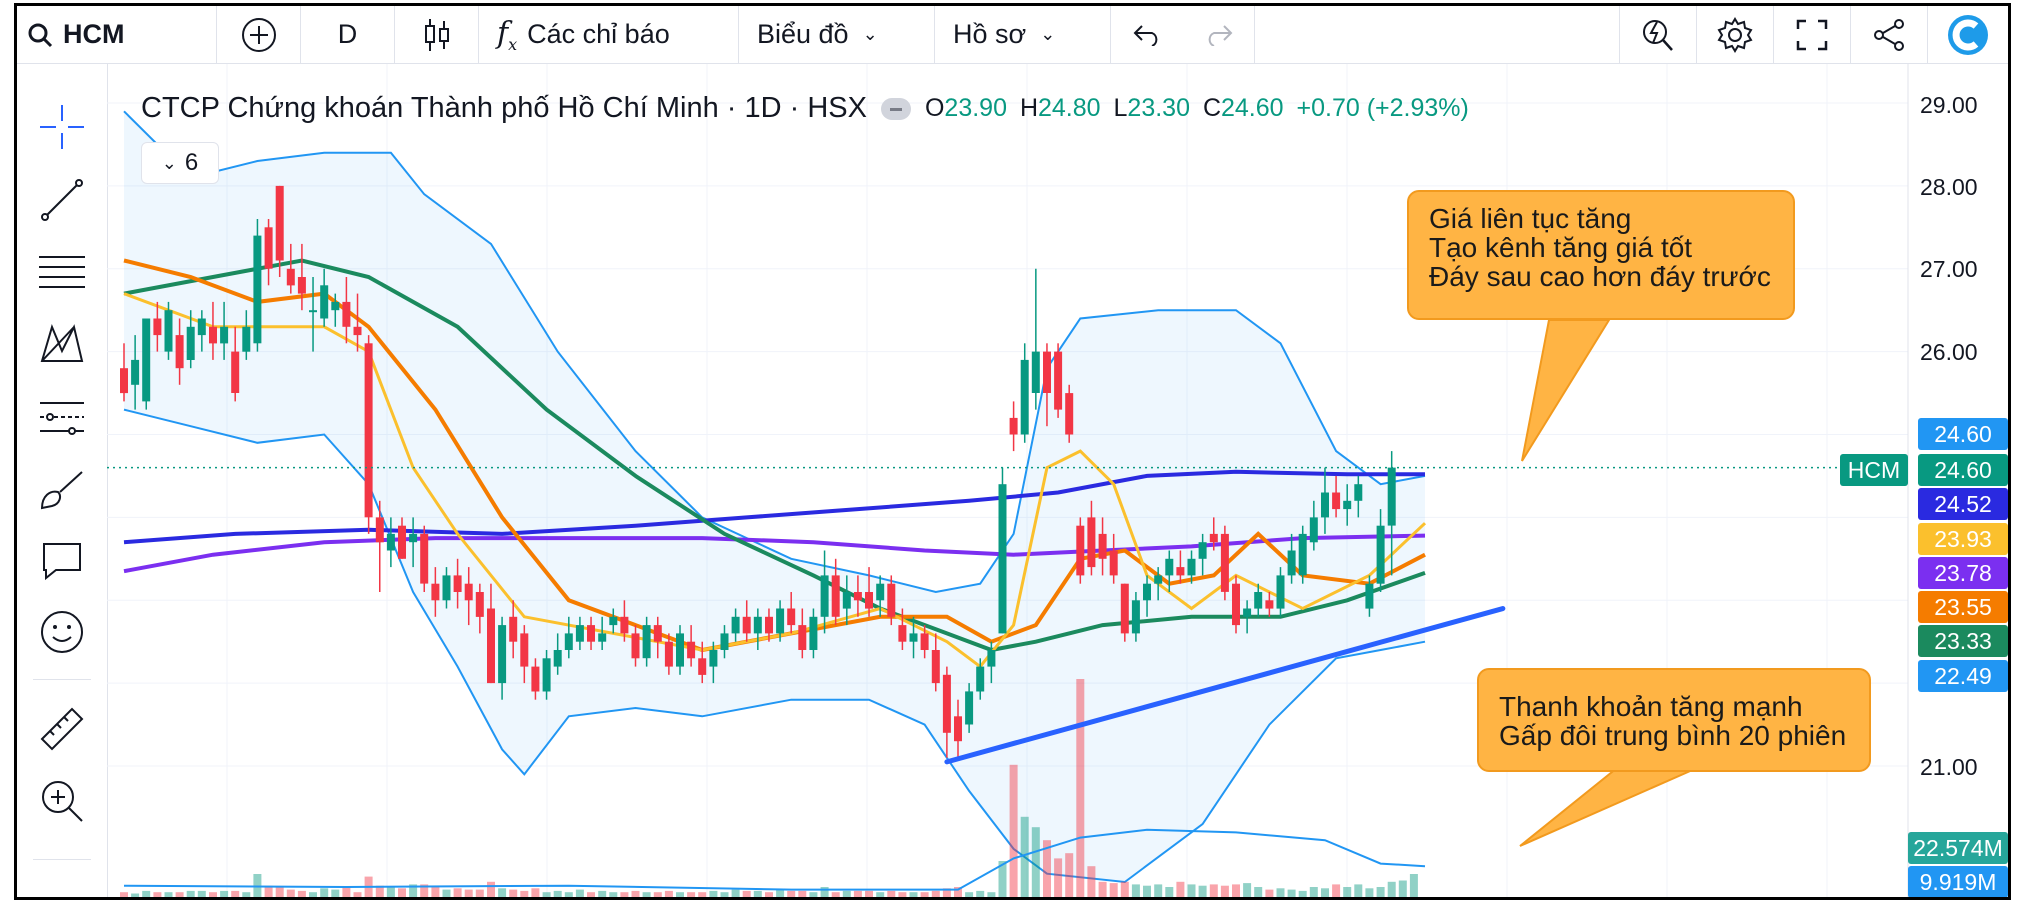 The height and width of the screenshot is (916, 2025). What do you see at coordinates (1219, 34) in the screenshot?
I see `redo-button` at bounding box center [1219, 34].